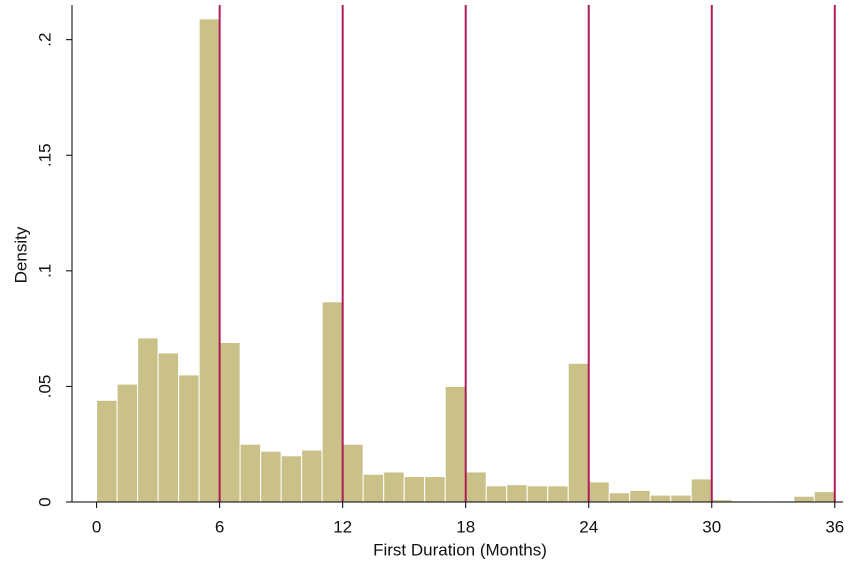  Describe the element at coordinates (711, 526) in the screenshot. I see `x-tick-label: 30` at that location.